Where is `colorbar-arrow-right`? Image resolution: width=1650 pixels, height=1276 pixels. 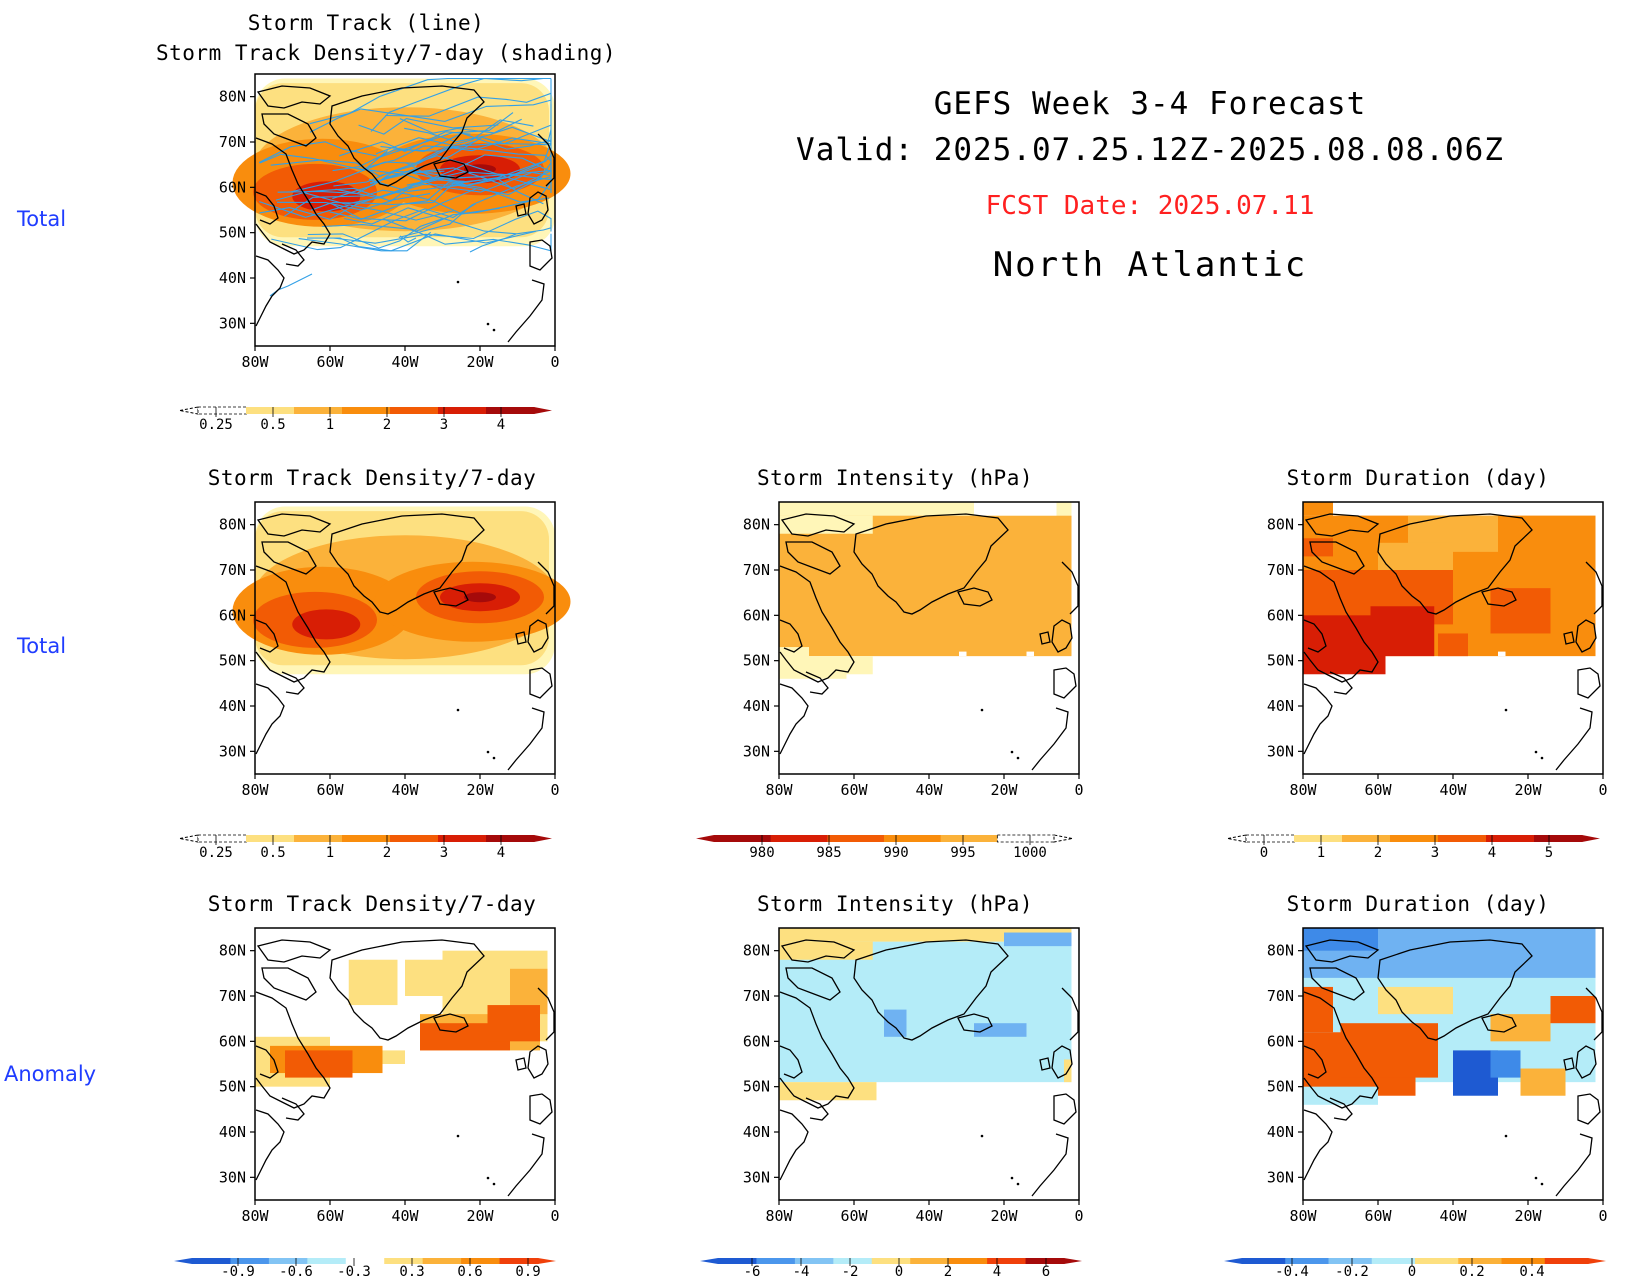
colorbar-arrow-right is located at coordinates (547, 1261).